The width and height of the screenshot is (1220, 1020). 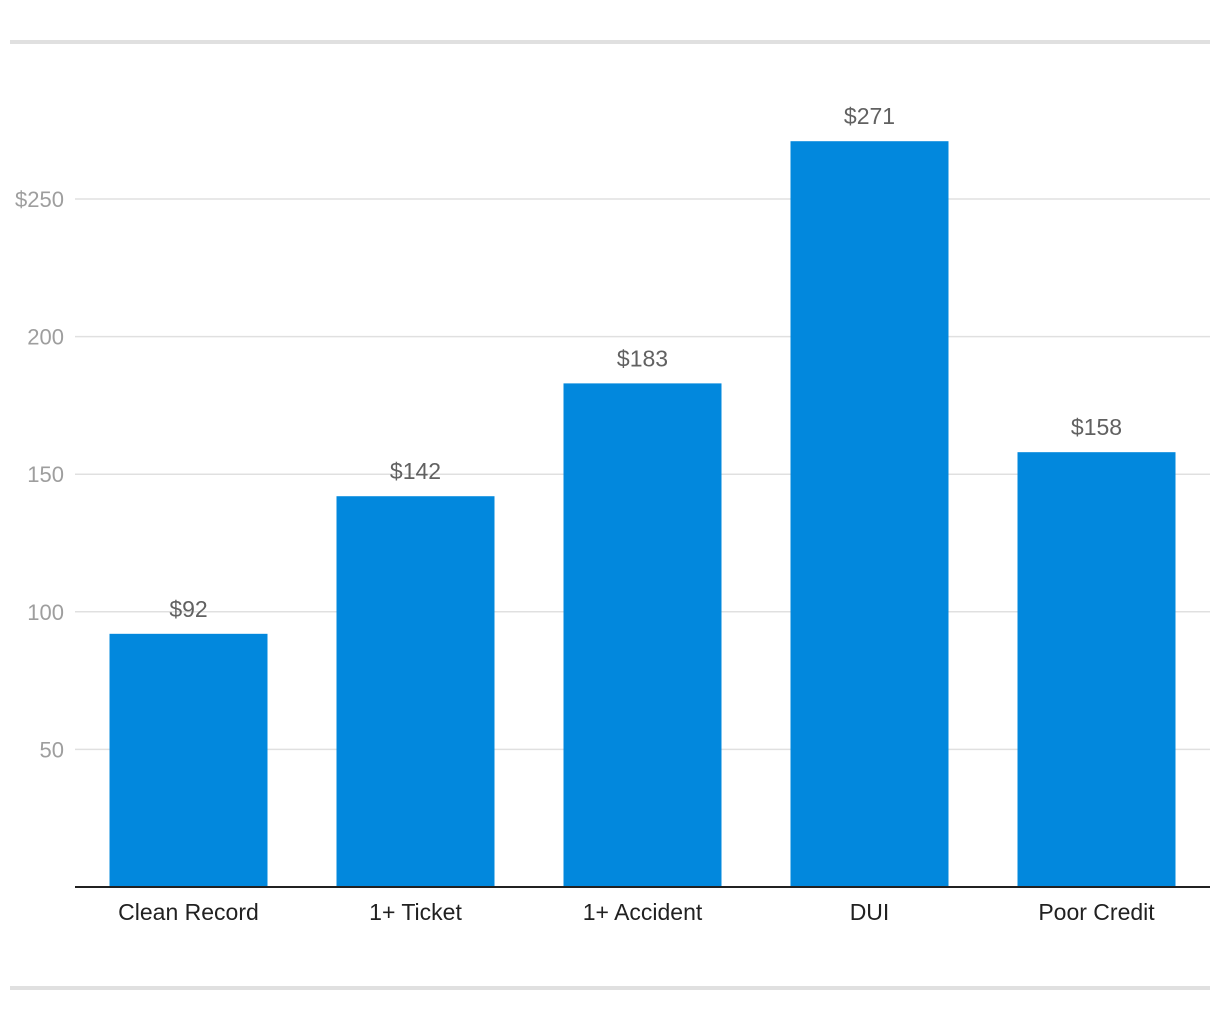 What do you see at coordinates (610, 42) in the screenshot?
I see `top-divider` at bounding box center [610, 42].